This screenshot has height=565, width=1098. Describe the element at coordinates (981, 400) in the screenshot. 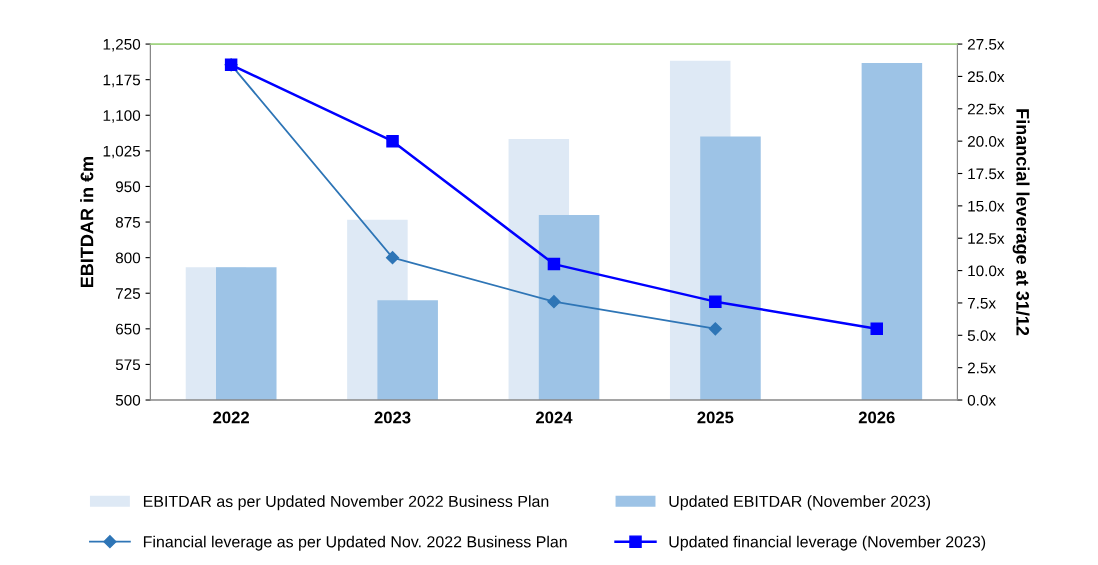

I see `y2-tick-label: 0.0x` at that location.